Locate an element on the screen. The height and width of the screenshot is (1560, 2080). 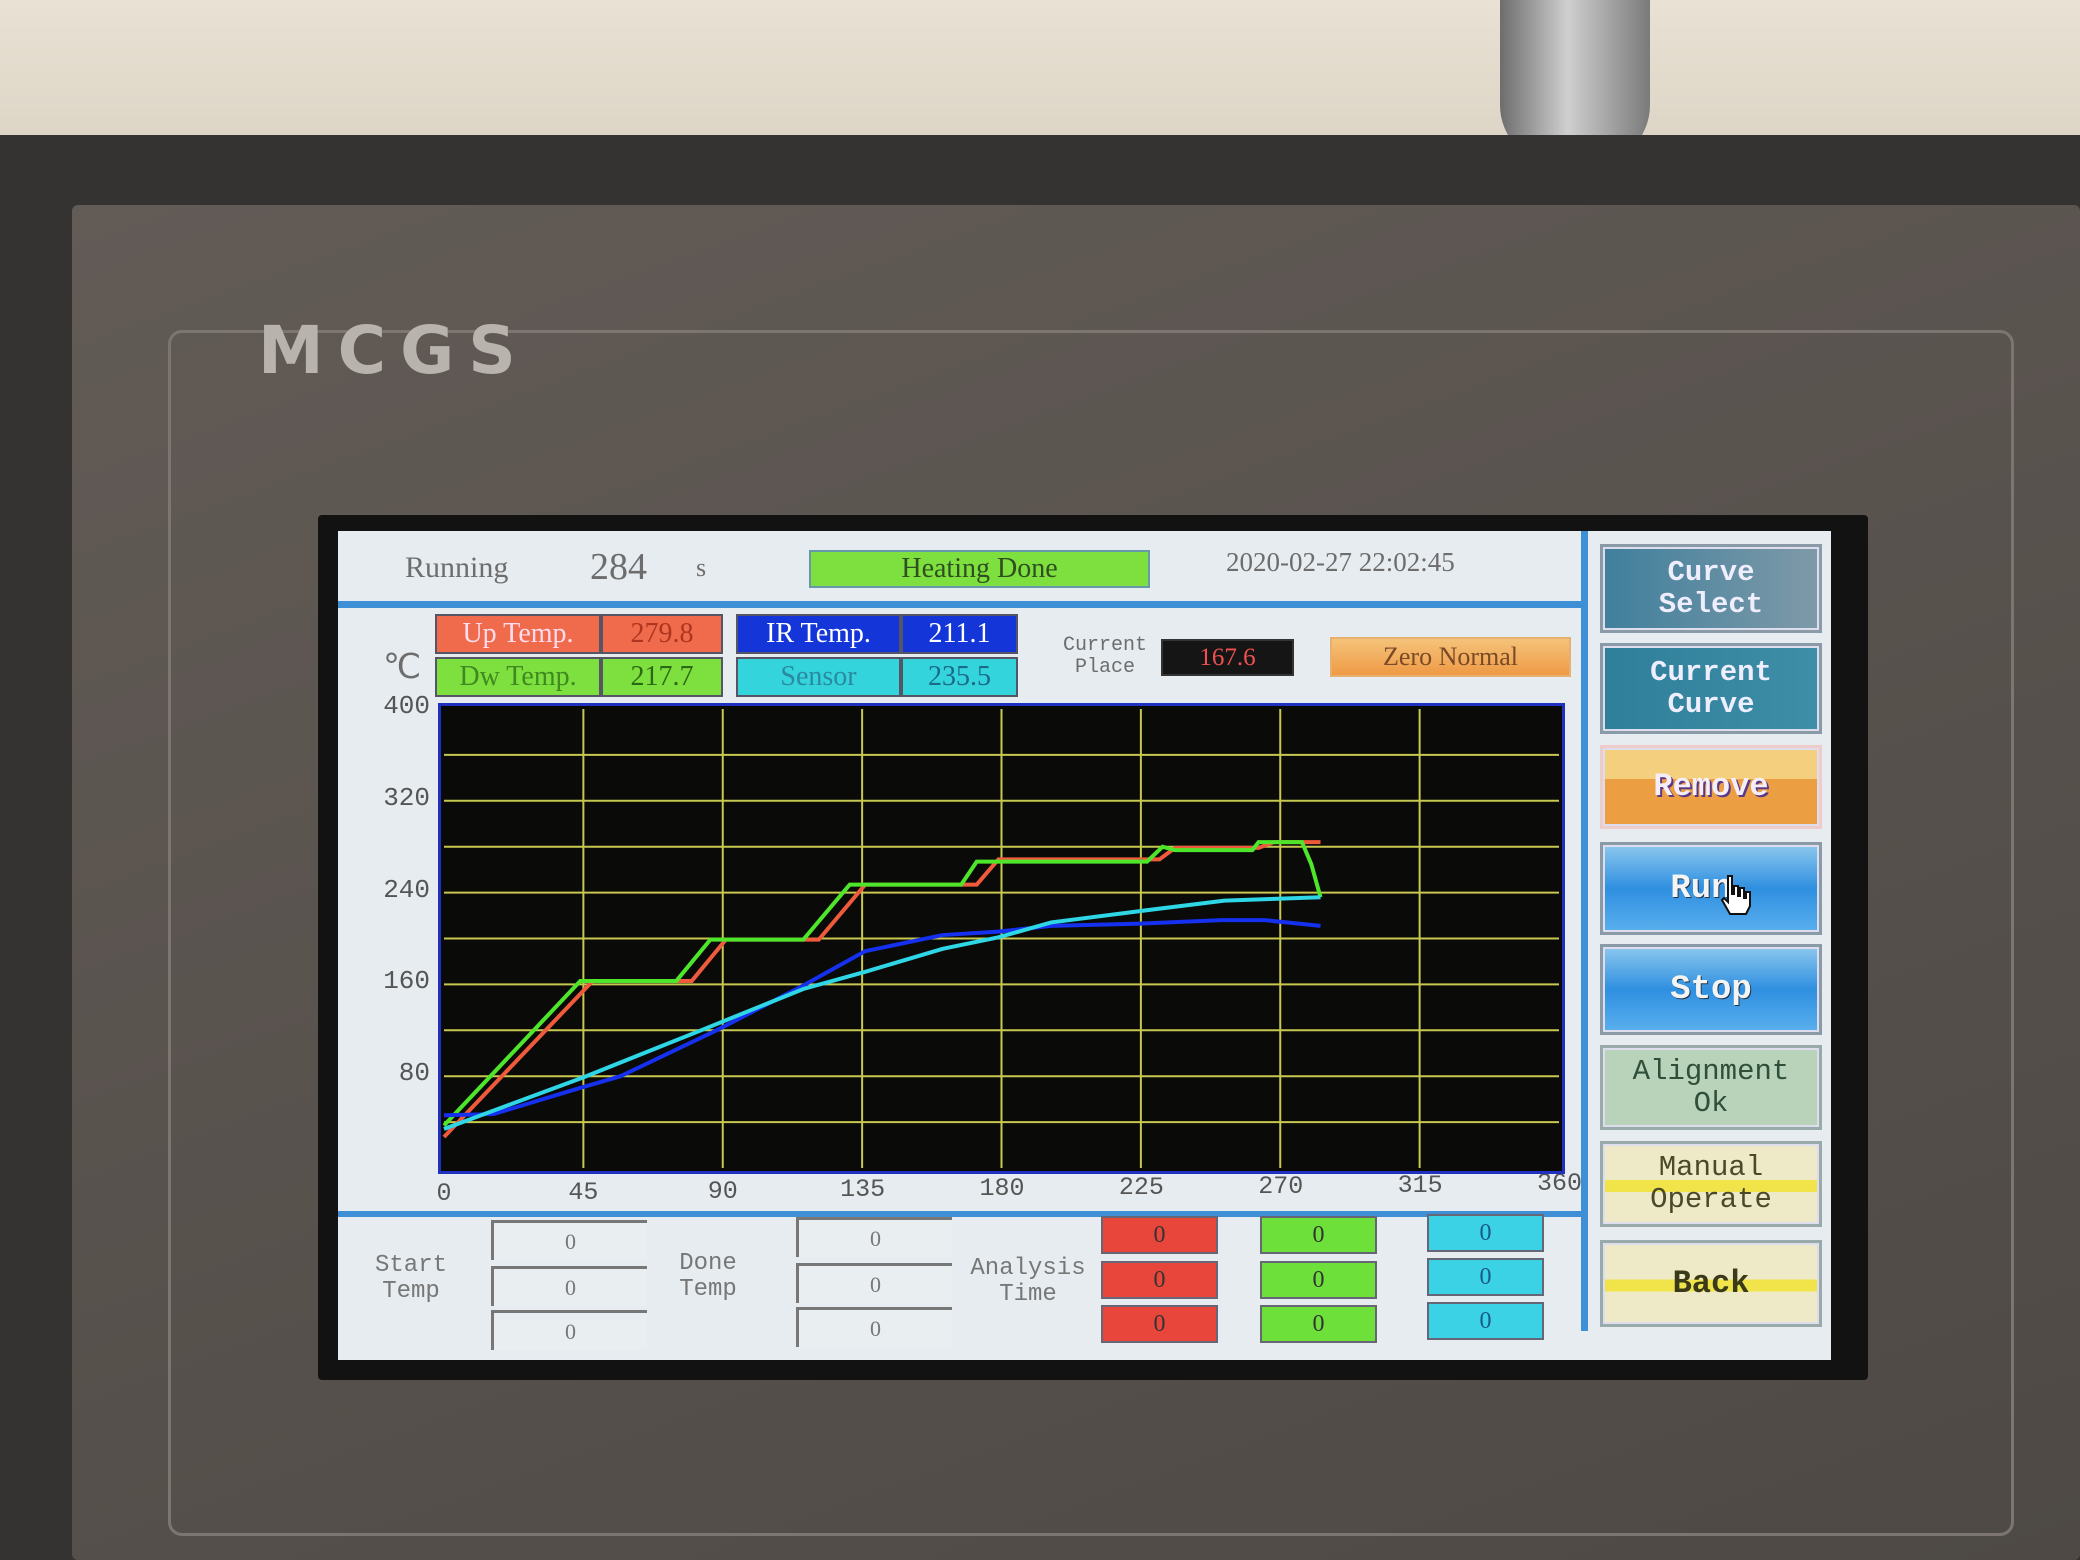
start-temp-field-2: 0 is located at coordinates (569, 1286).